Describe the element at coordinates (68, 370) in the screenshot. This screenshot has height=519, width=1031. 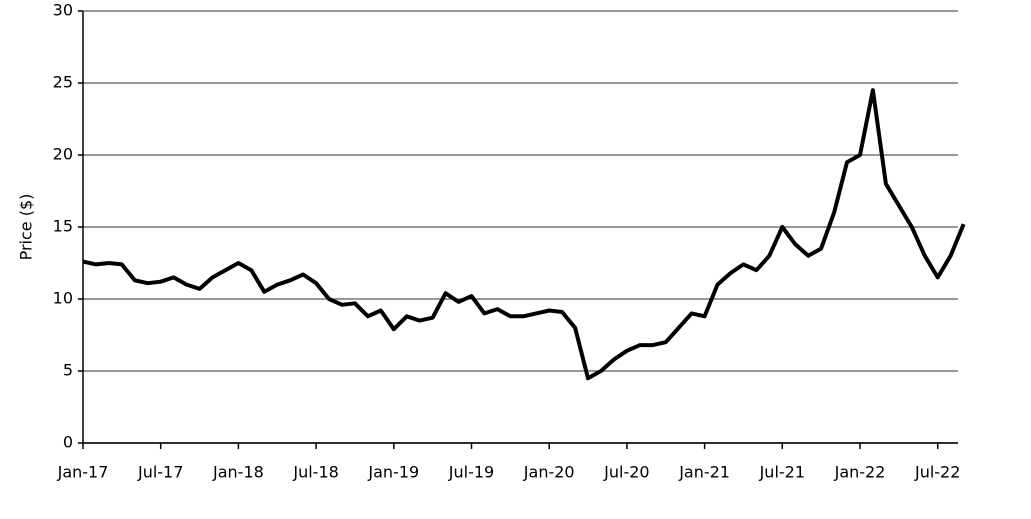
I see `y-tick-label: 5` at that location.